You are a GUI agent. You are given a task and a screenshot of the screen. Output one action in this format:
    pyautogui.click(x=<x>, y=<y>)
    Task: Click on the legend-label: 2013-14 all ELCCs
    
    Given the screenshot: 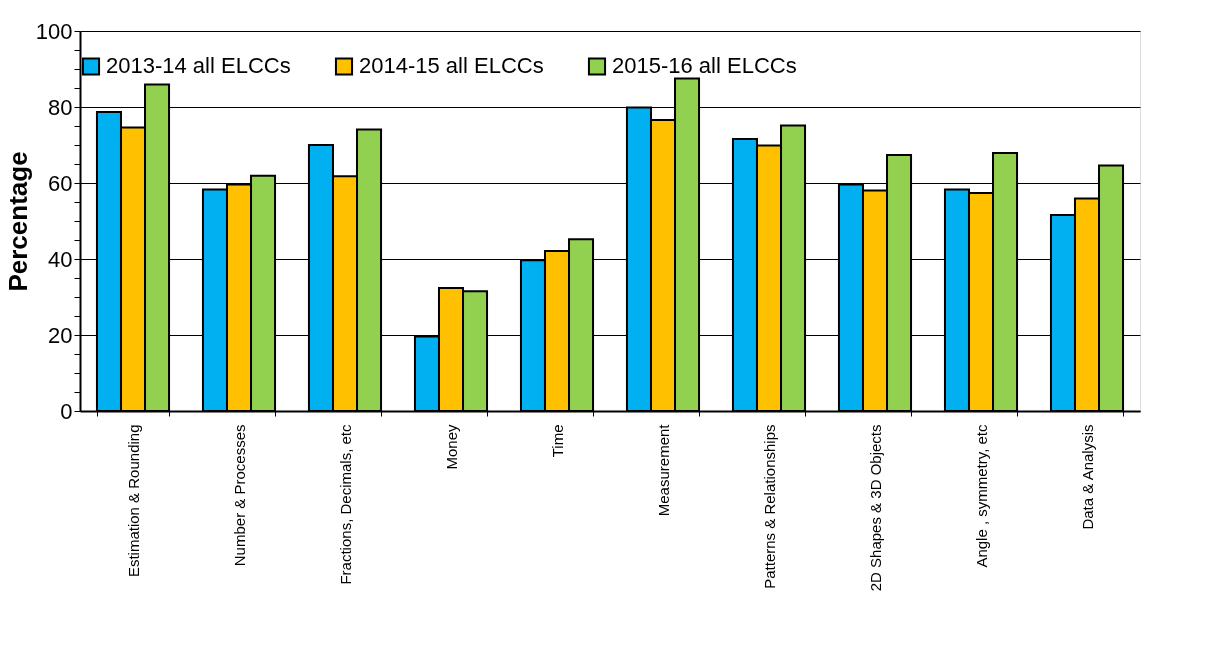 What is the action you would take?
    pyautogui.click(x=198, y=66)
    